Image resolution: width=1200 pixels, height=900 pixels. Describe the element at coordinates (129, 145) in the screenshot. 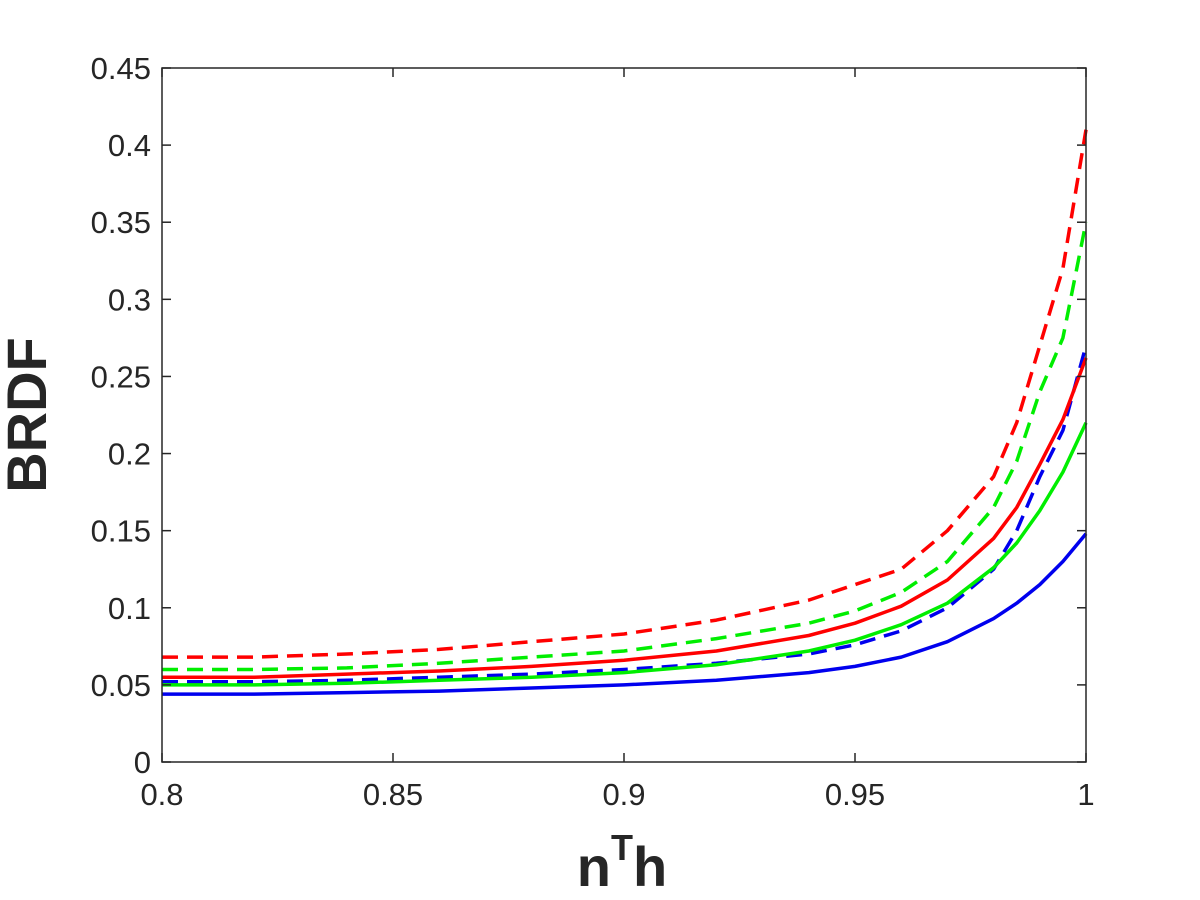

I see `y-tick-label: 0.4` at that location.